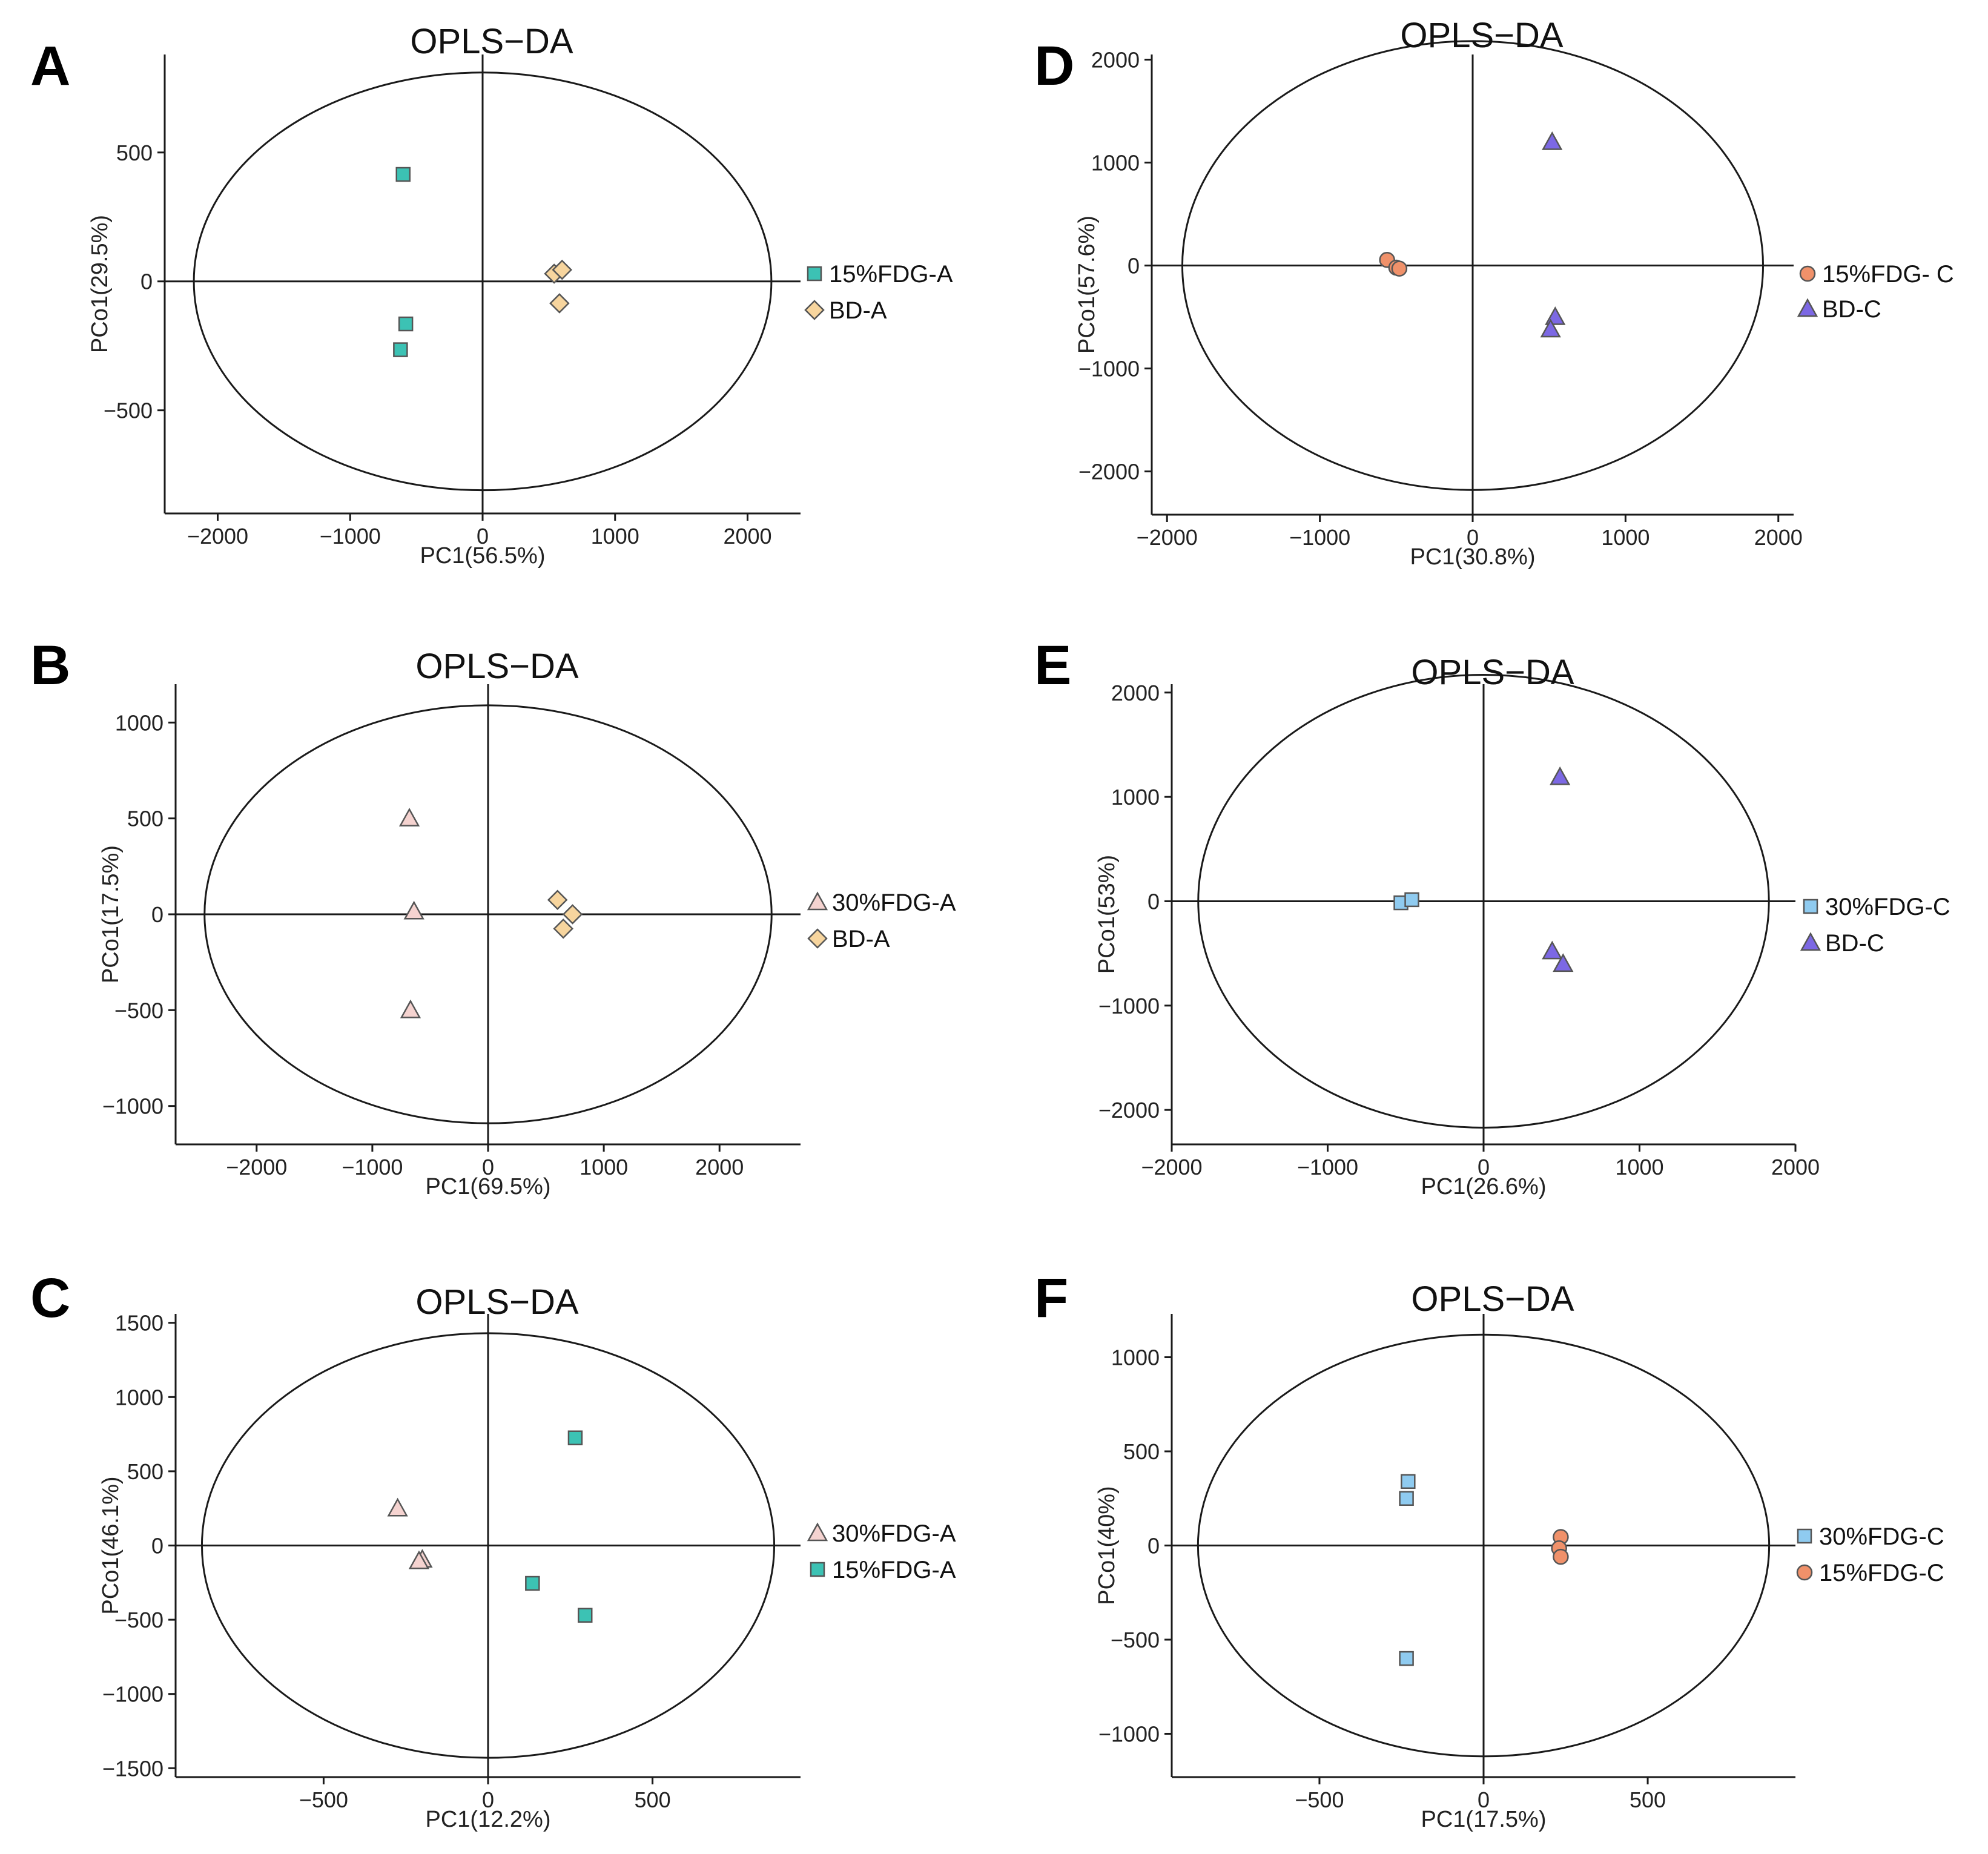 The image size is (1988, 1854). I want to click on x-axis-label: PC1(69.5%), so click(488, 1186).